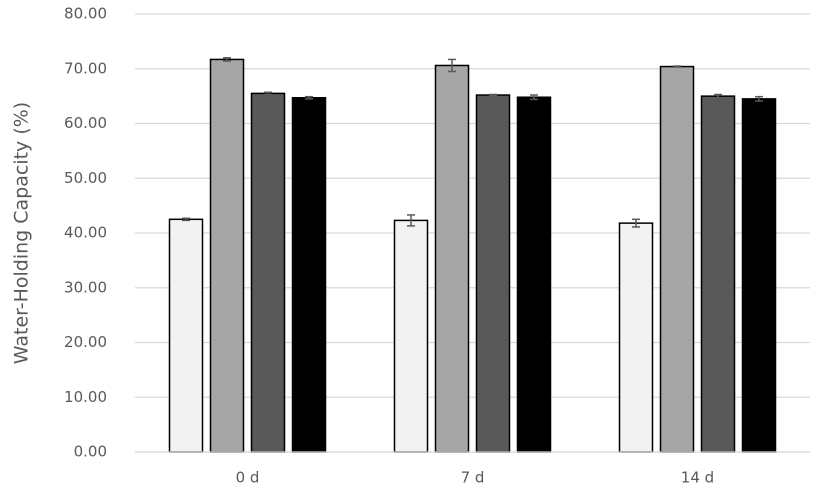 The image size is (827, 500). Describe the element at coordinates (697, 478) in the screenshot. I see `x-tick-label: 14 d` at that location.